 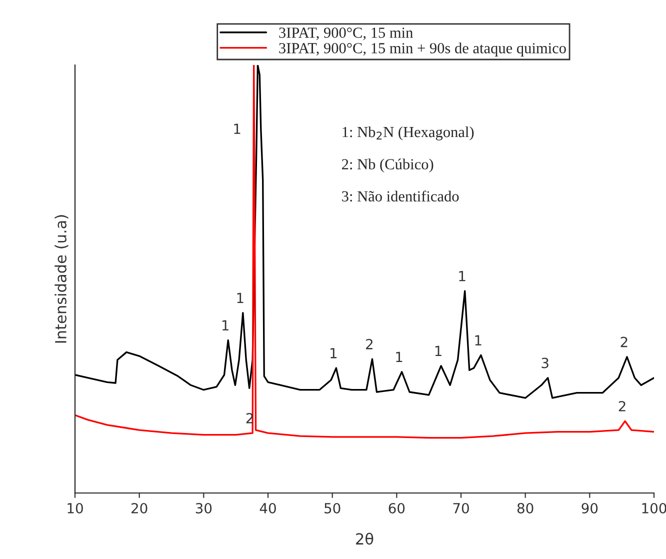 I want to click on x-axis-title: 2θ, so click(x=365, y=538).